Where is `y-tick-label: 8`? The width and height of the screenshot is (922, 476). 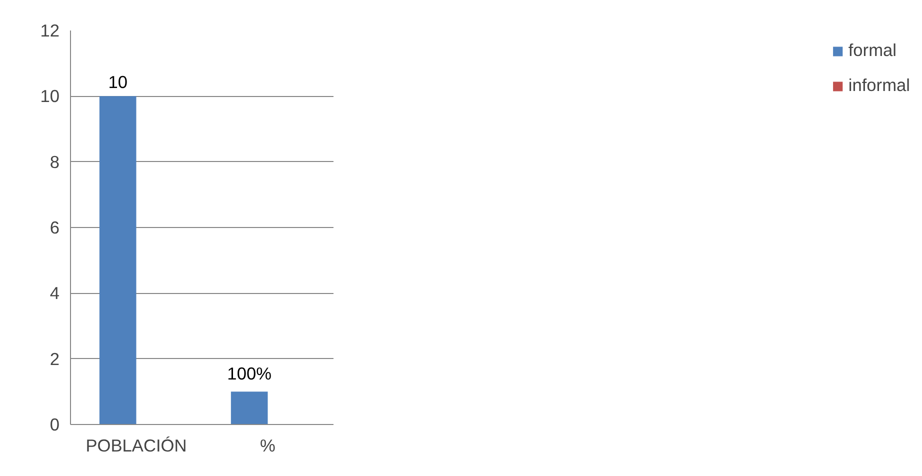 y-tick-label: 8 is located at coordinates (55, 162).